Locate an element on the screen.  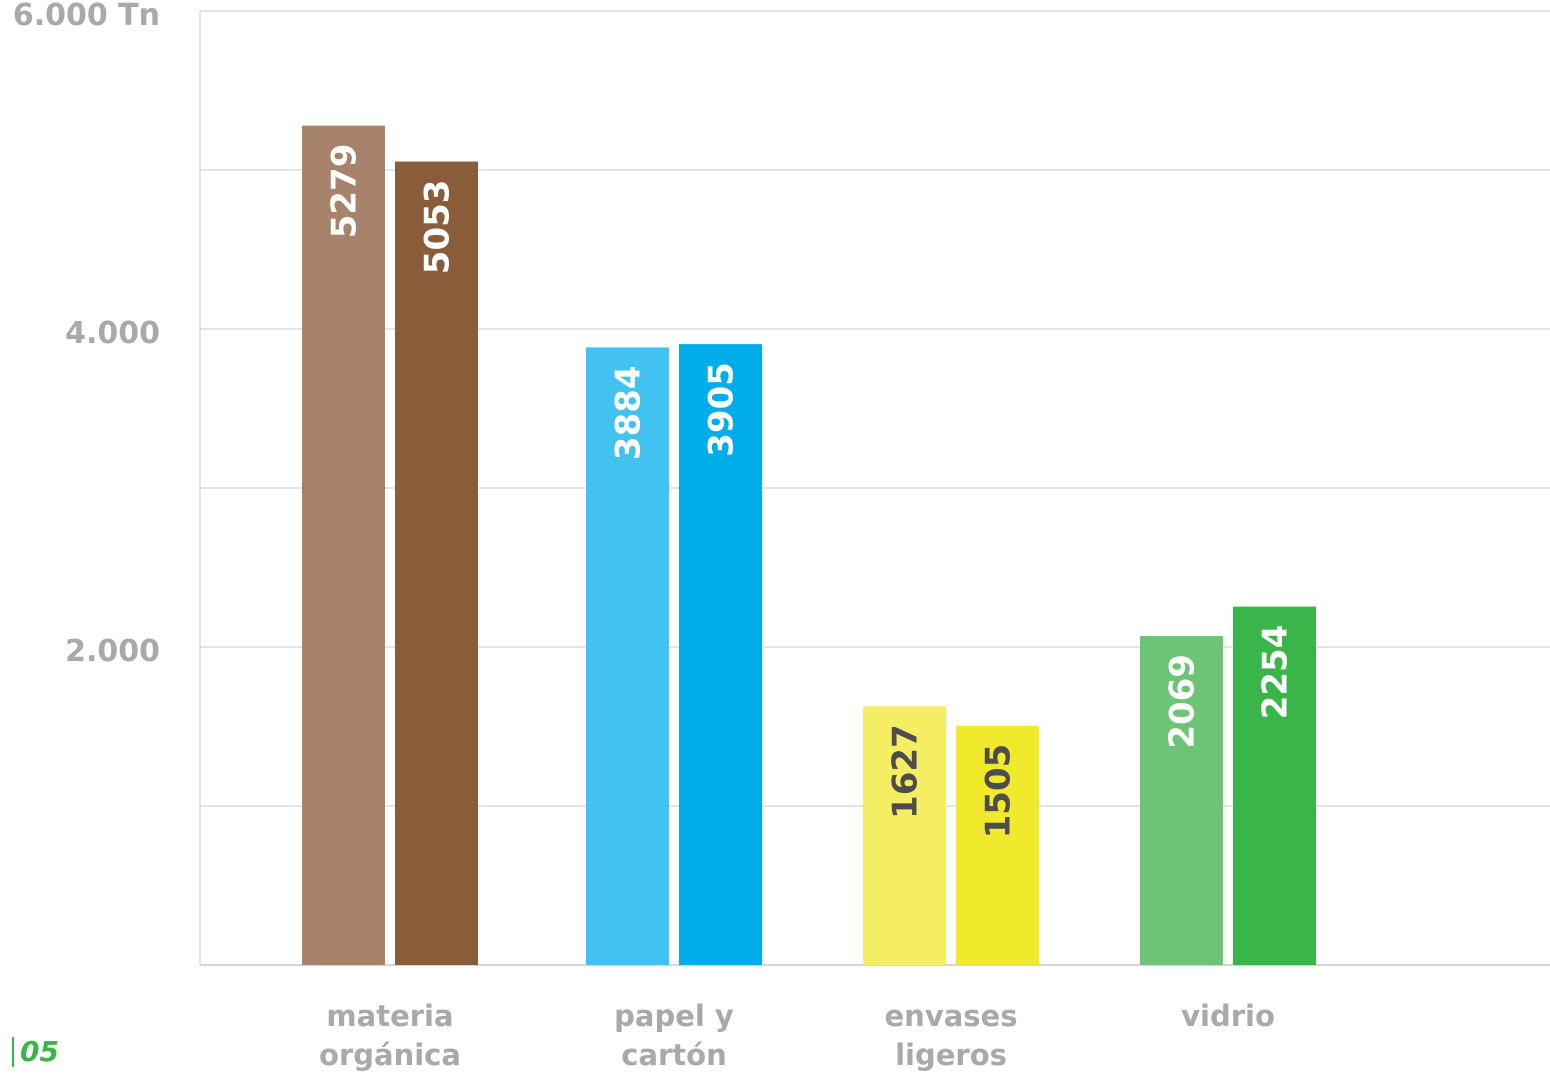
category-label: orgánica is located at coordinates (390, 1055).